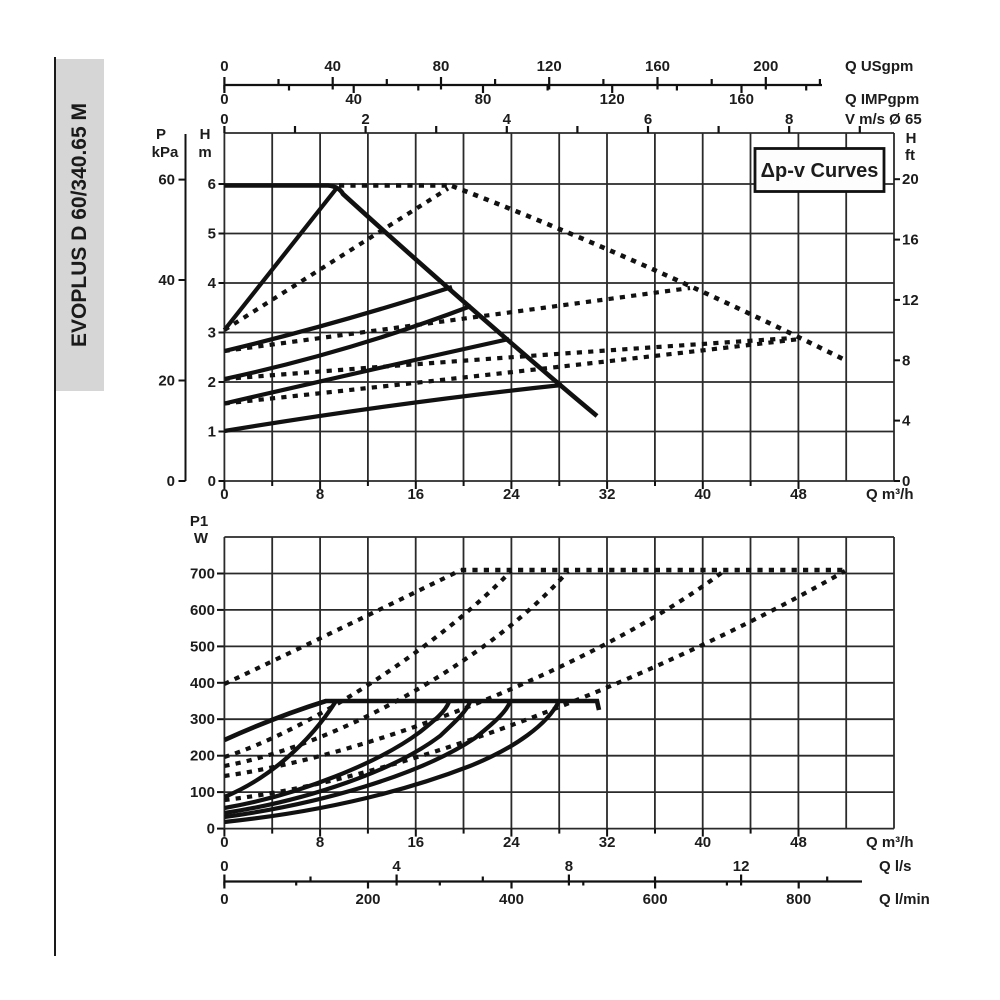 Image resolution: width=1000 pixels, height=1000 pixels. Describe the element at coordinates (798, 899) in the screenshot. I see `svg-text: 800` at that location.